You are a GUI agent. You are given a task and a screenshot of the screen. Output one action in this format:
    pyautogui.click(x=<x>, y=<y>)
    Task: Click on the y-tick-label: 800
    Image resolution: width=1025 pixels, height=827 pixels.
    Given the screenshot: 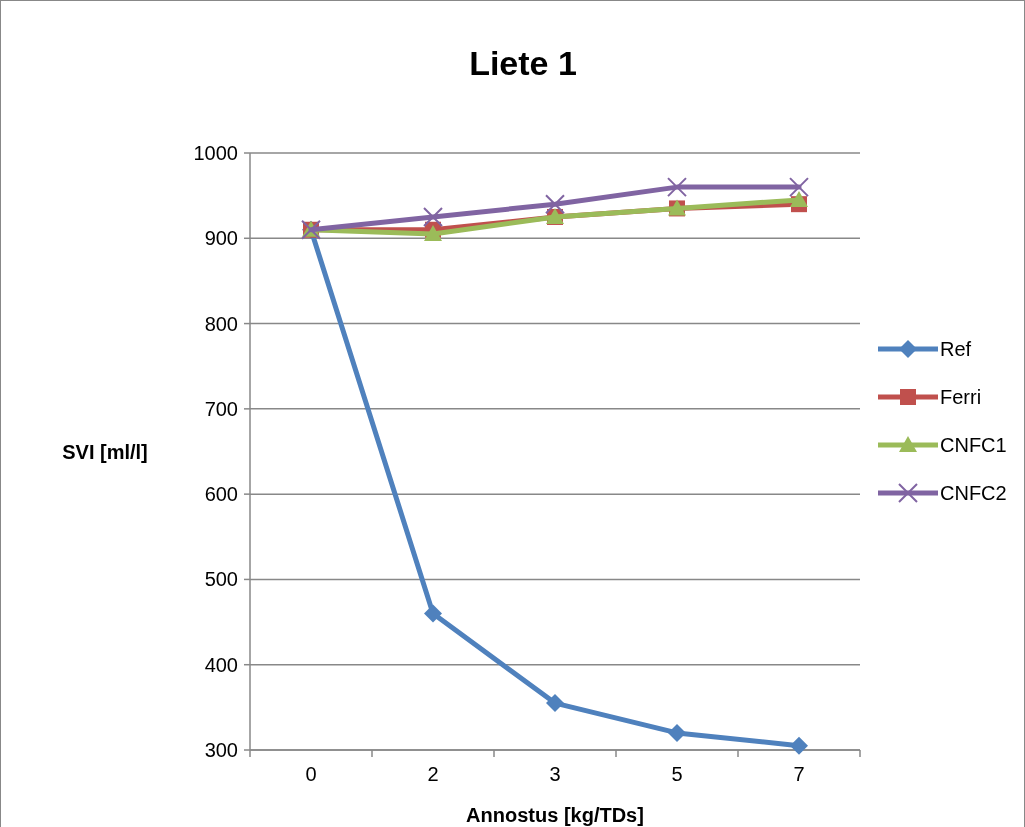 What is the action you would take?
    pyautogui.click(x=221, y=323)
    